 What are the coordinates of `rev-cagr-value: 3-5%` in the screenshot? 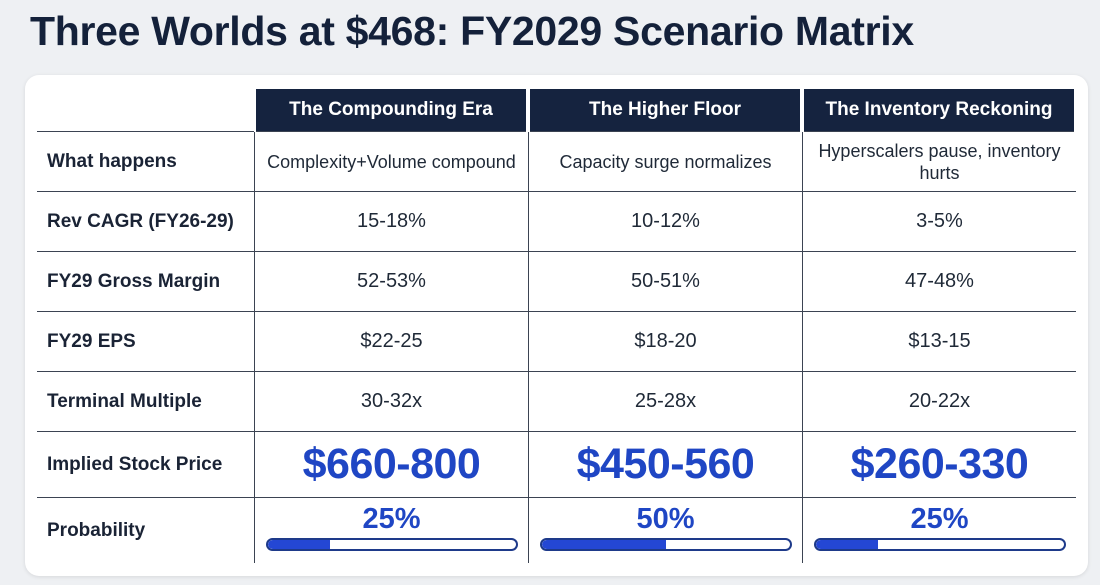 It's located at (939, 222).